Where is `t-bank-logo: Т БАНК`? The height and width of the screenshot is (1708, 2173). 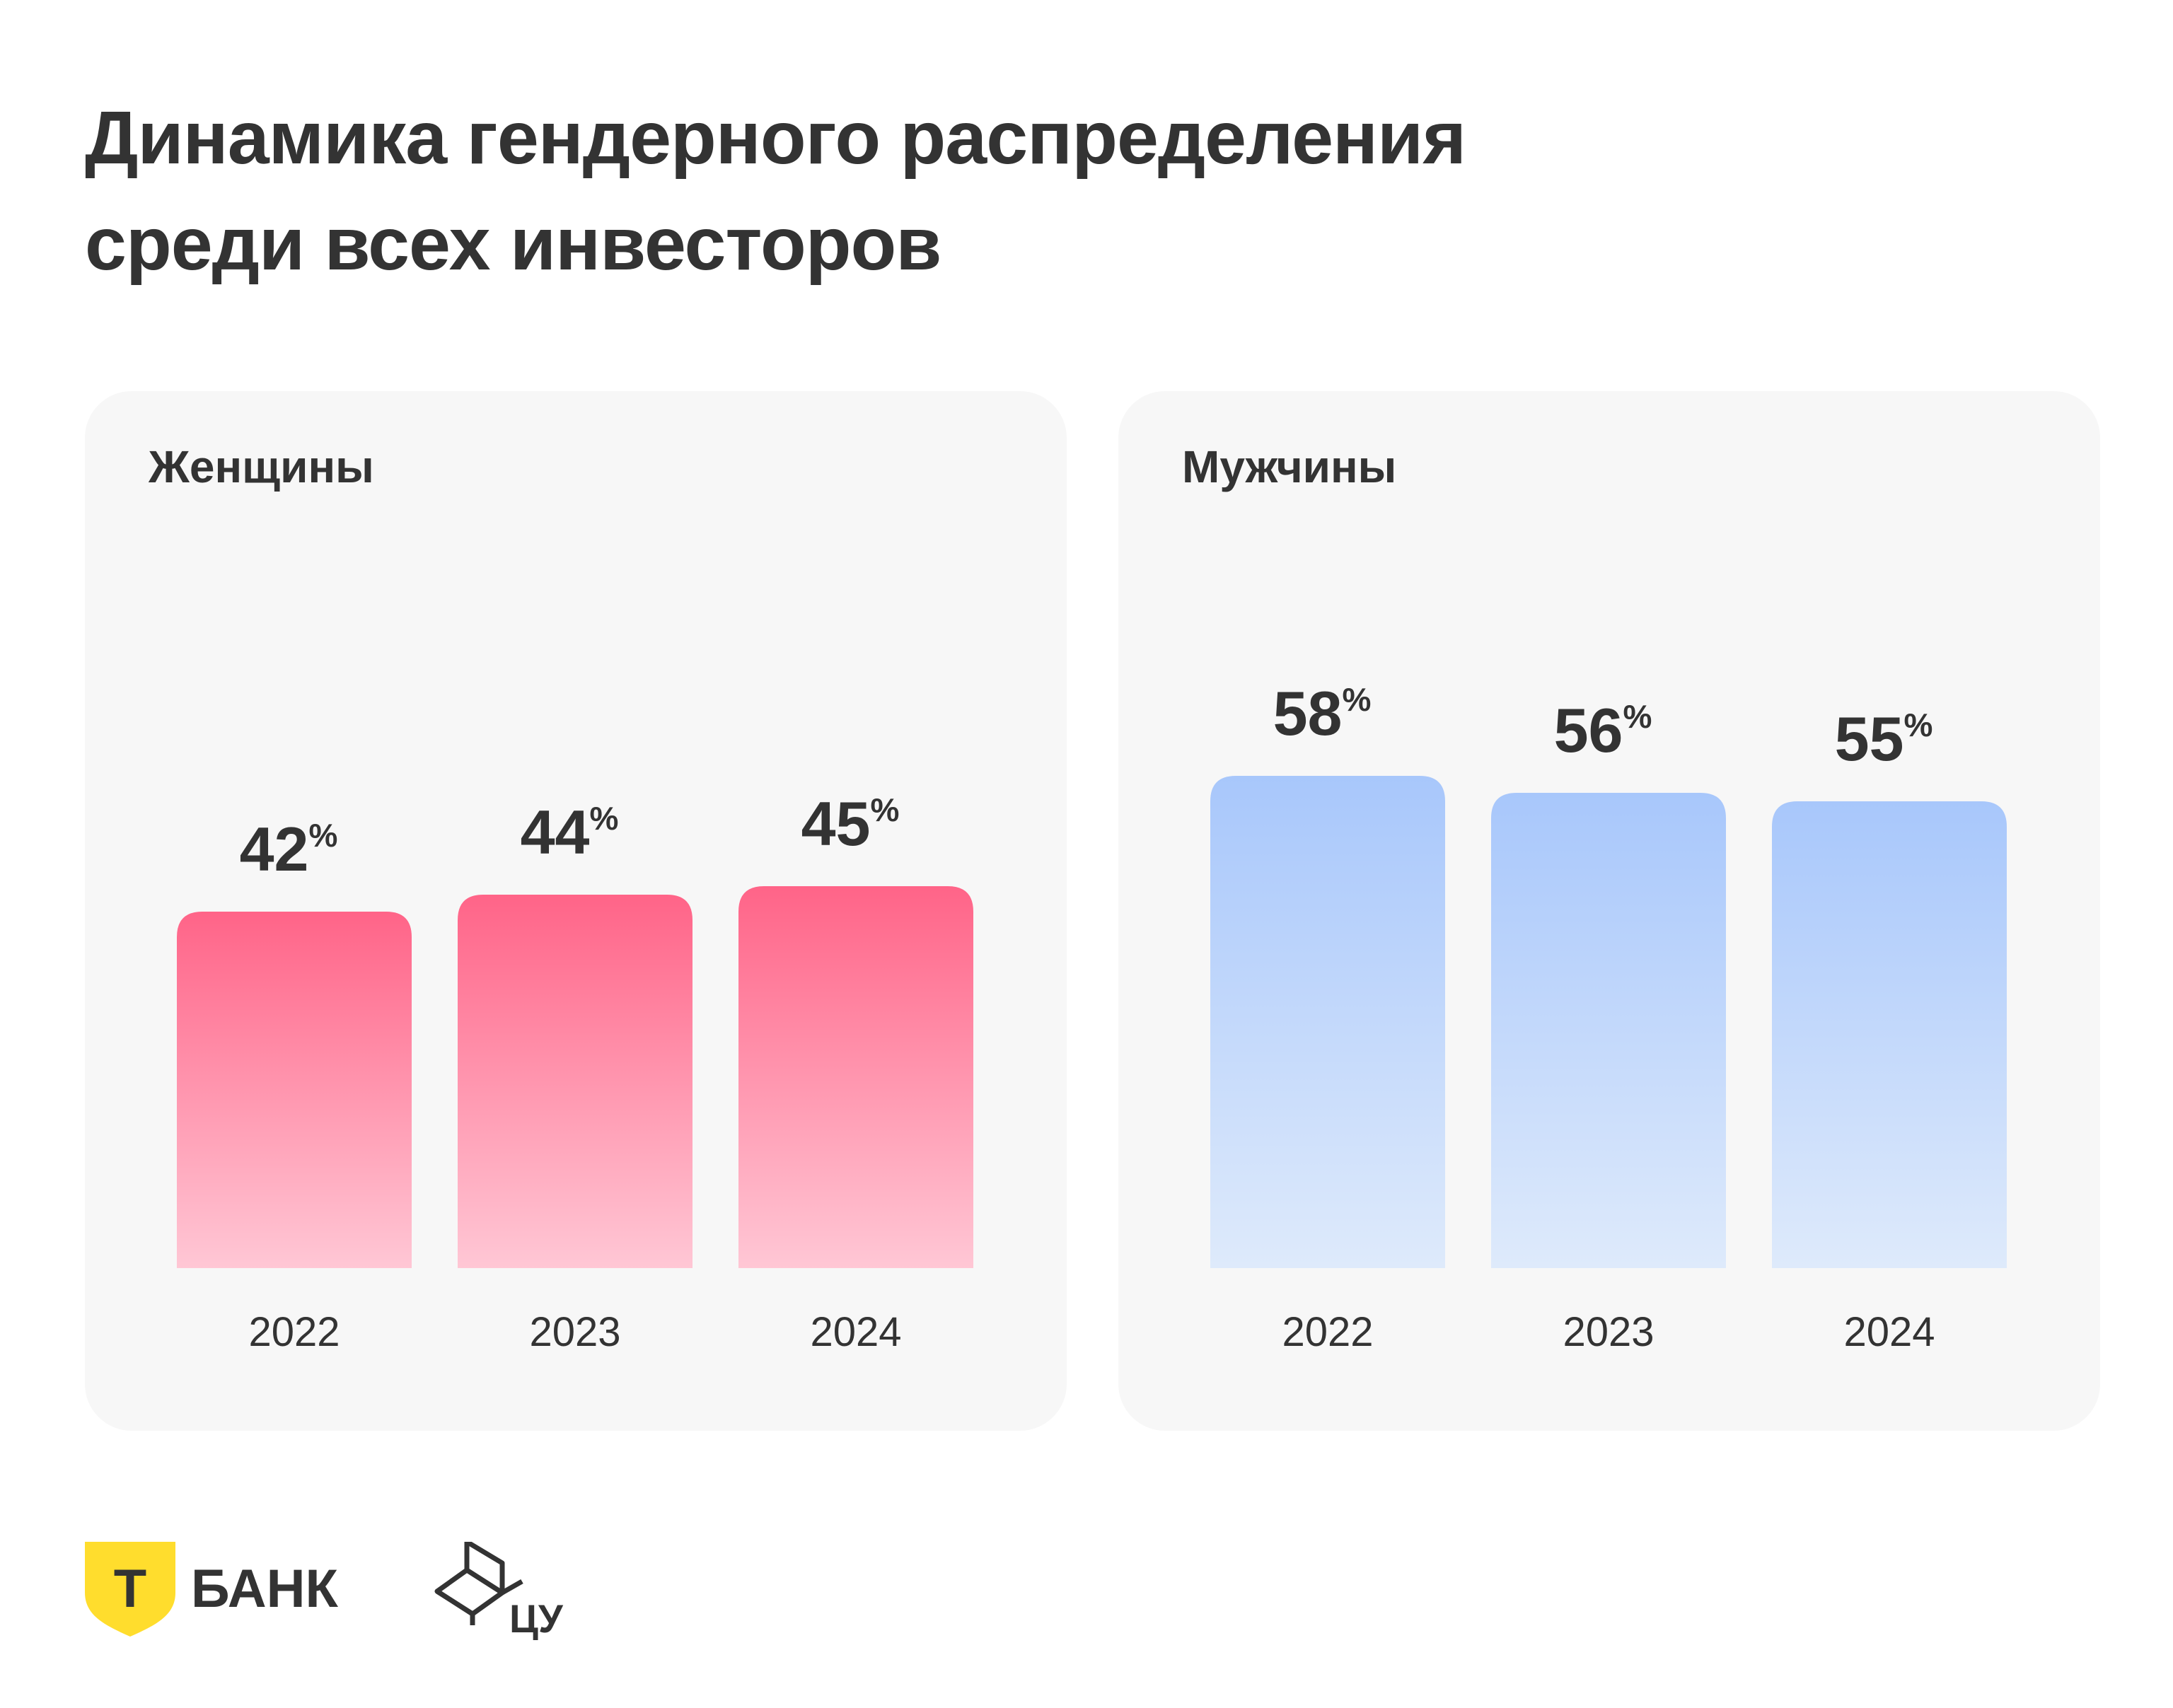 t-bank-logo: Т БАНК is located at coordinates (212, 1589).